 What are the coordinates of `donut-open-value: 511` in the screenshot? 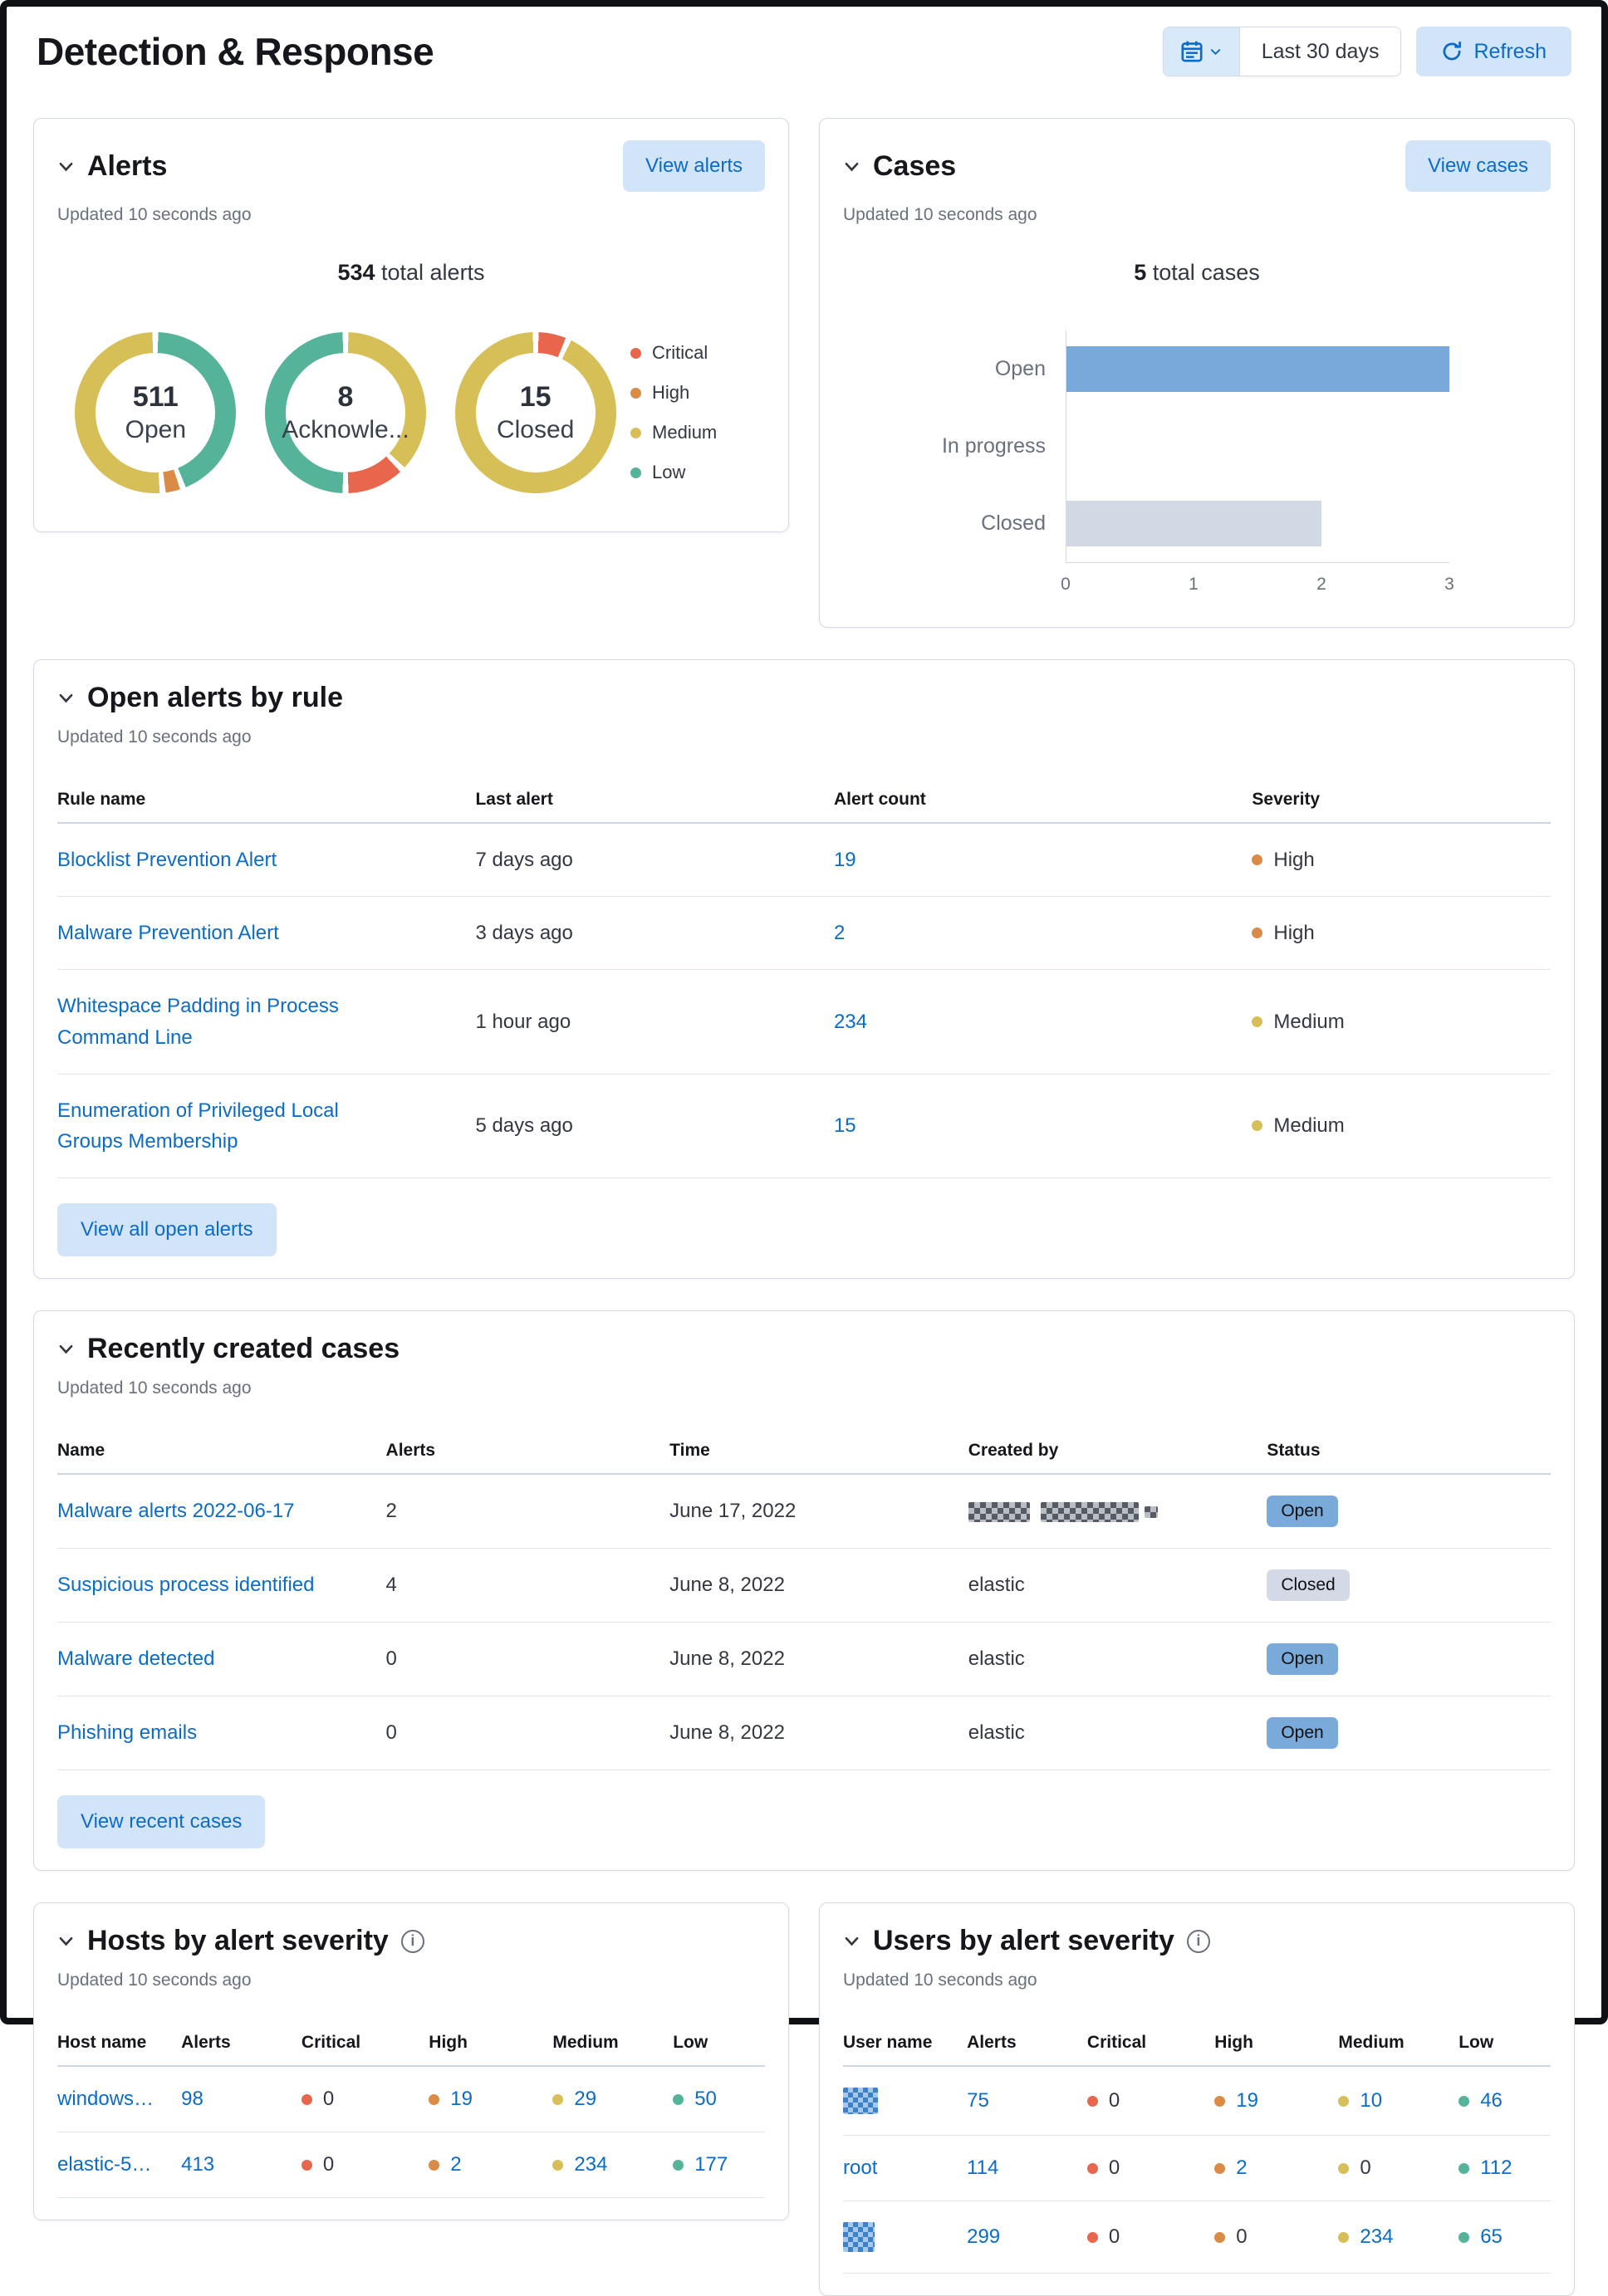 It's located at (156, 397).